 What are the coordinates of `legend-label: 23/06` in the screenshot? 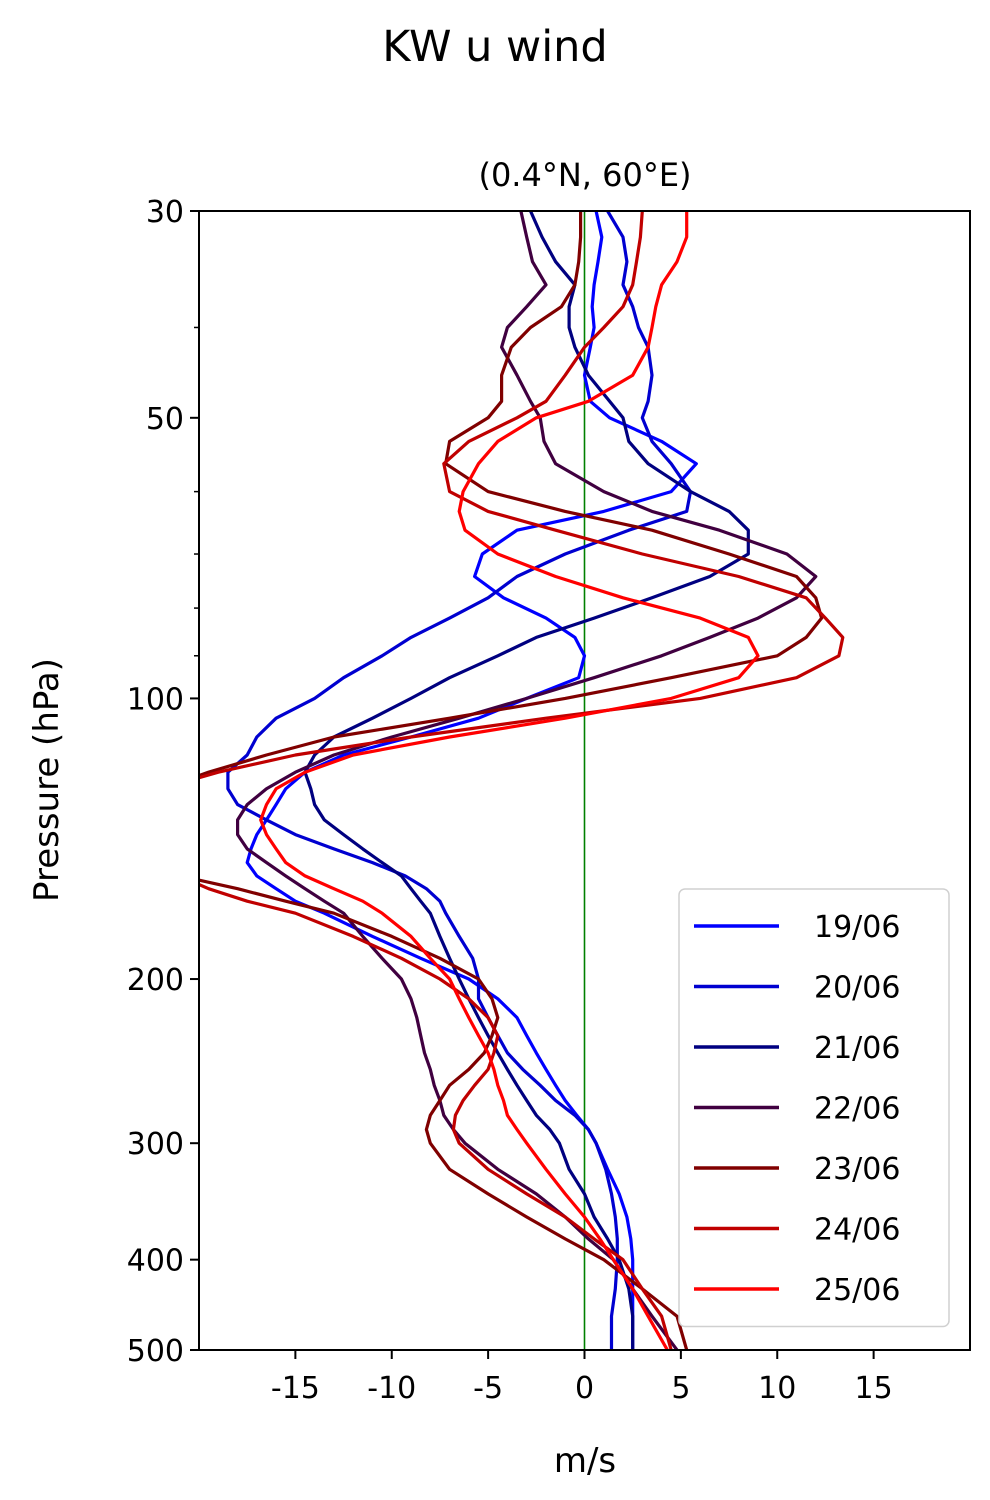 It's located at (857, 1169).